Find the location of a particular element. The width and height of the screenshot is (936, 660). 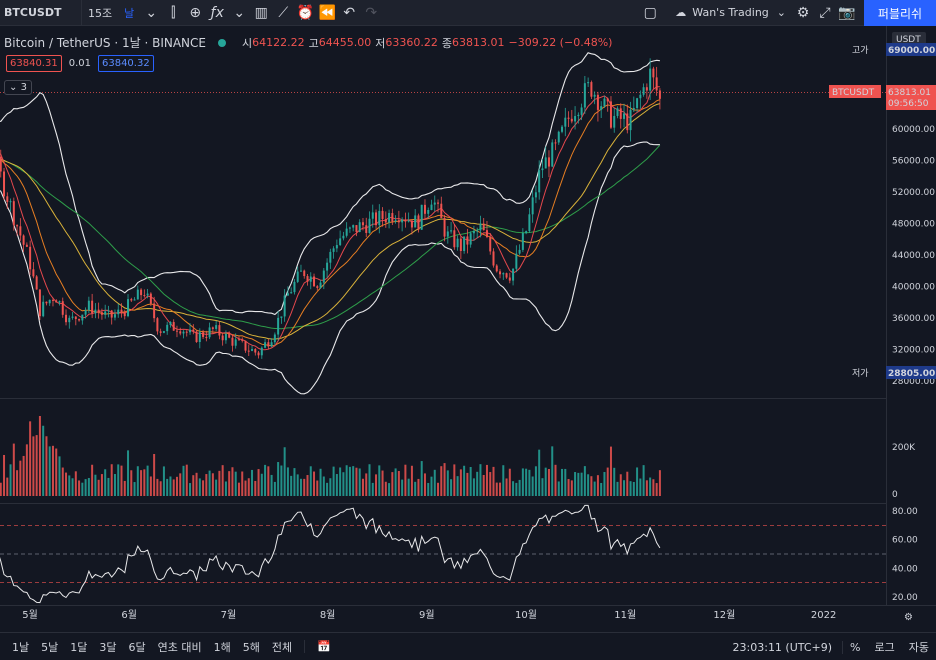

percent-toggle: % is located at coordinates (855, 647).